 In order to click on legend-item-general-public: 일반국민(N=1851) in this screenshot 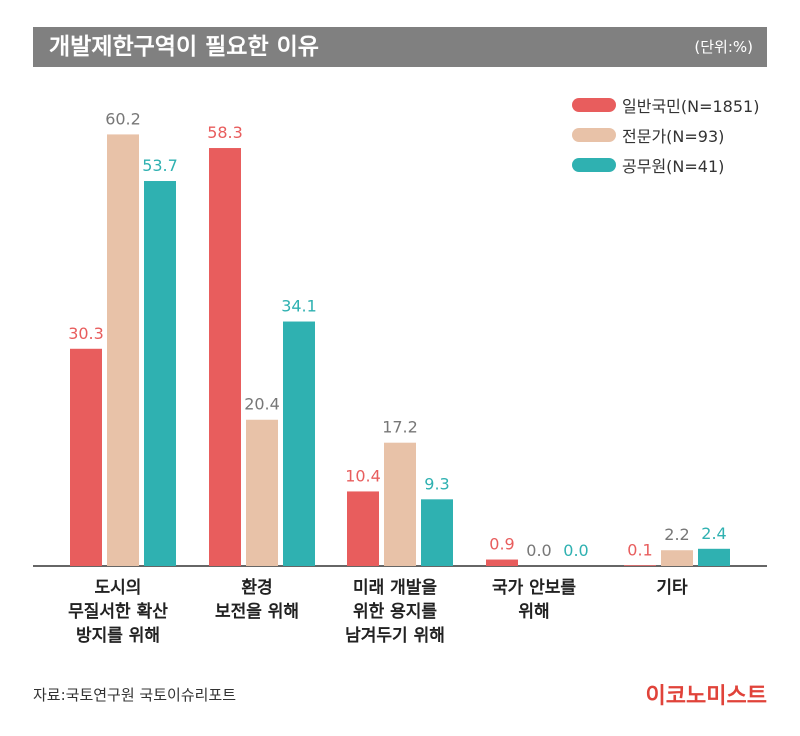, I will do `click(665, 105)`.